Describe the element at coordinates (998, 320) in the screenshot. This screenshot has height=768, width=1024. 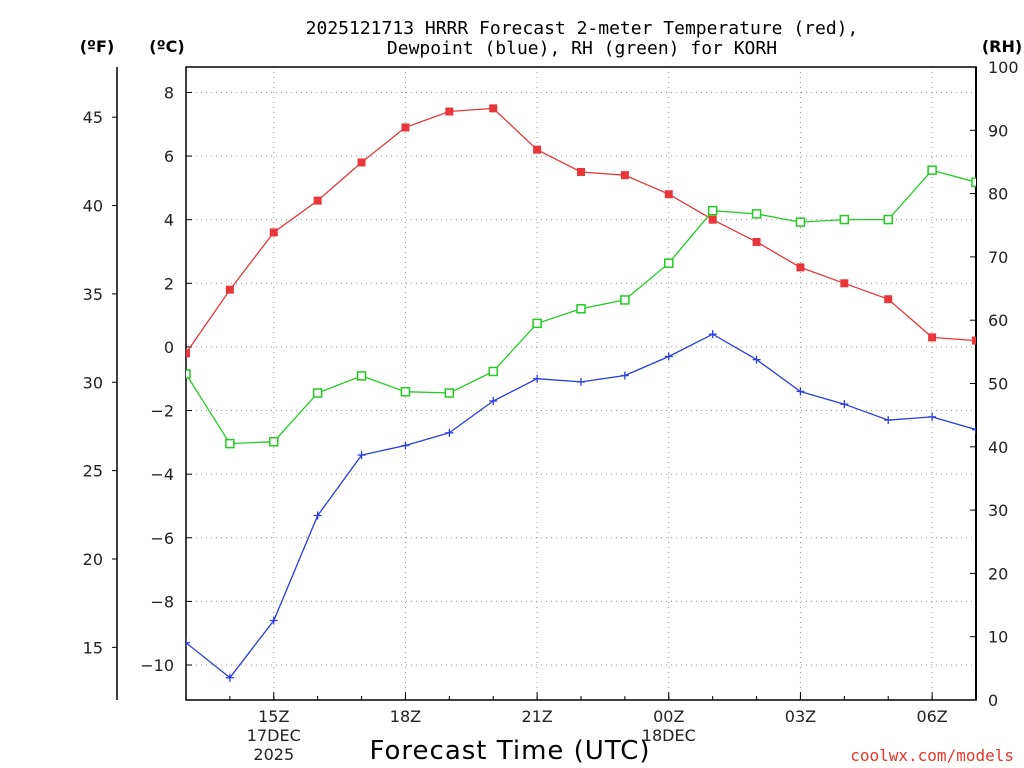
I see `rh-tick-label: 60` at that location.